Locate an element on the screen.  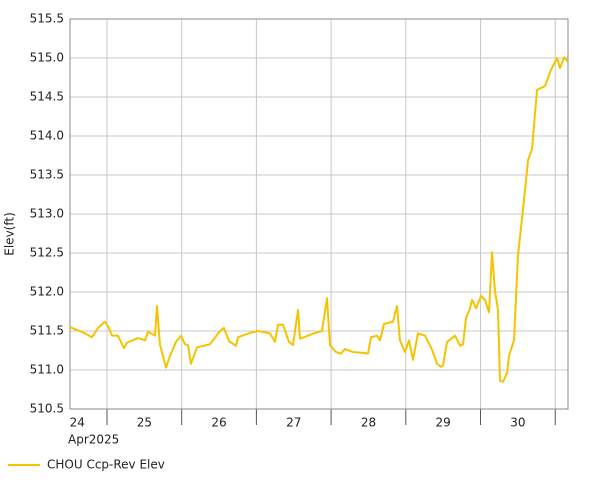
x-tick-label: 27 is located at coordinates (293, 423).